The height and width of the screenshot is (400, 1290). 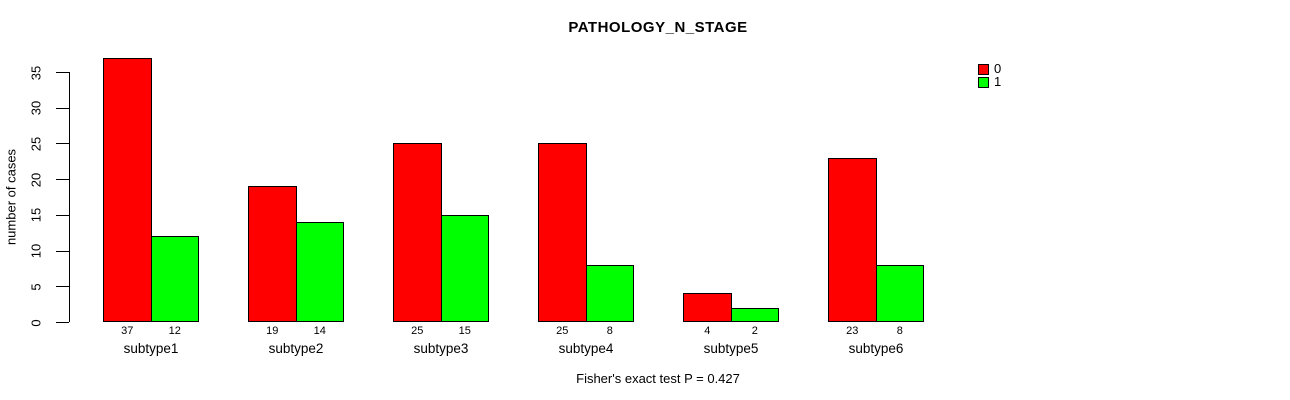 What do you see at coordinates (562, 232) in the screenshot?
I see `bar-0-subtype4` at bounding box center [562, 232].